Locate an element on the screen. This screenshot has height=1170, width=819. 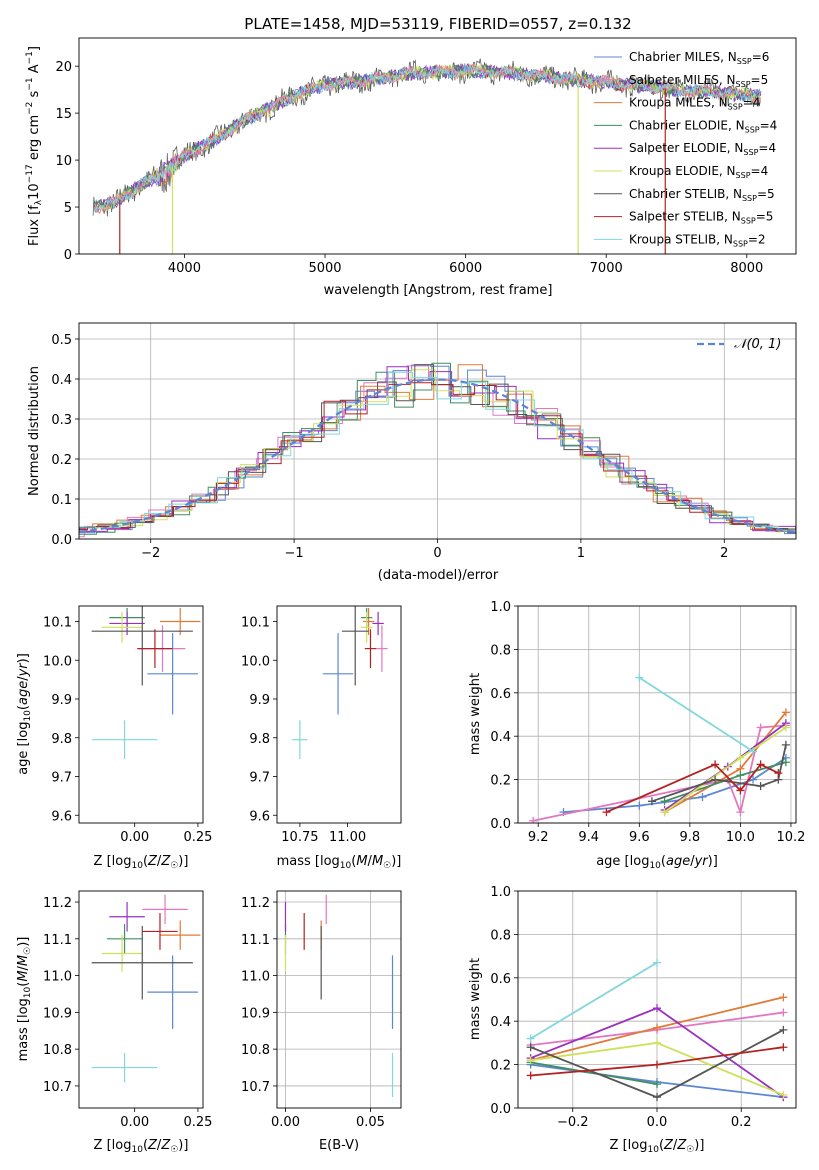
histogram-step is located at coordinates (437, 457).